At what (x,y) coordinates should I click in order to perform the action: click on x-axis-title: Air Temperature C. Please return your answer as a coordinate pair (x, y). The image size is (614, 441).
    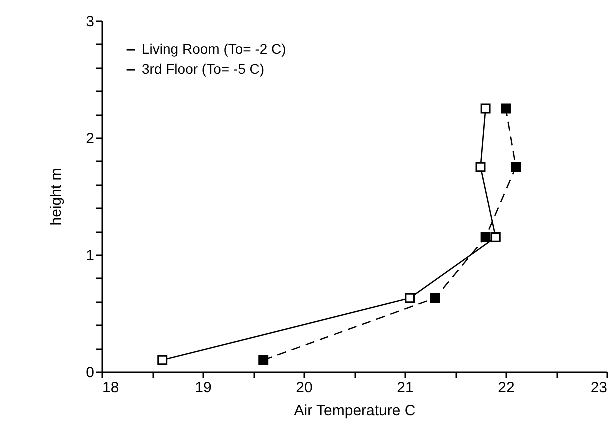
    Looking at the image, I should click on (355, 411).